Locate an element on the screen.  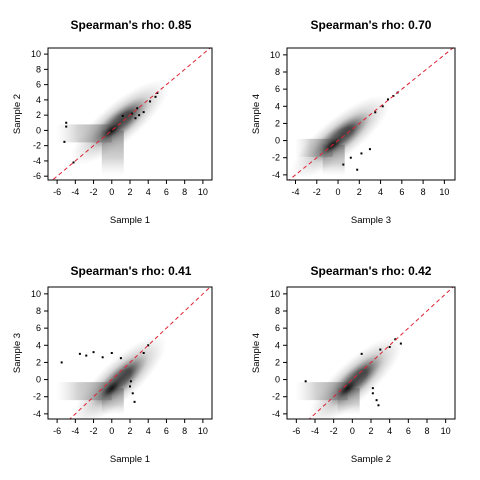
density-core is located at coordinates (112, 388).